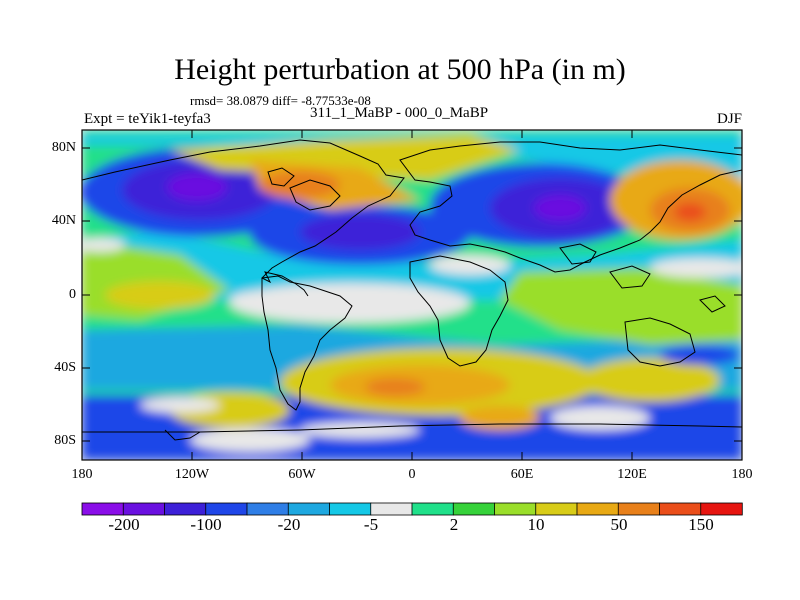 The height and width of the screenshot is (600, 800). I want to click on colorbar-label: 150, so click(701, 524).